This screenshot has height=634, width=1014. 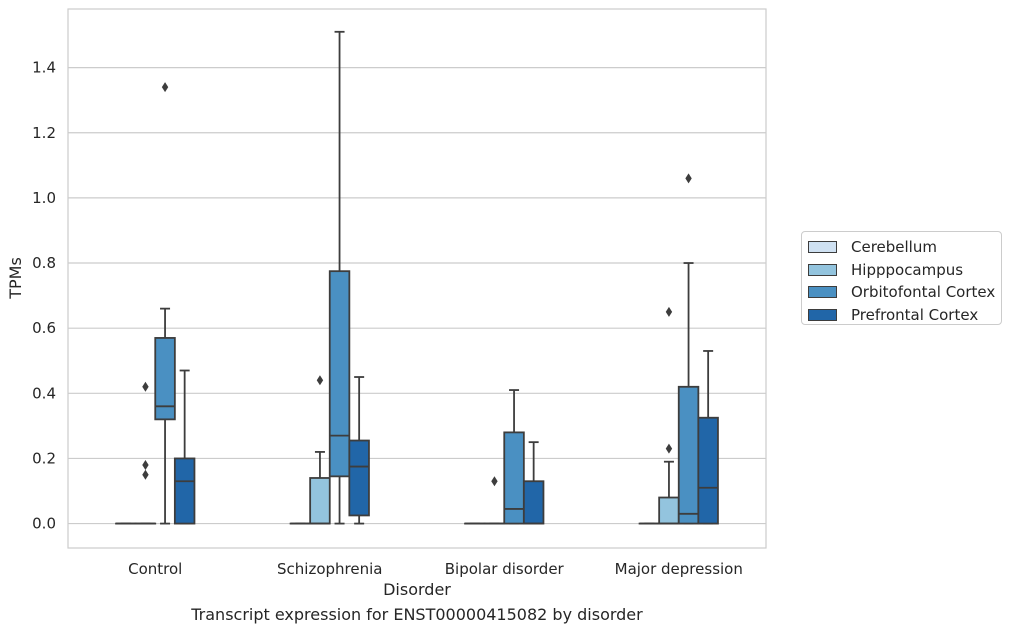 I want to click on legend-item-cerebellum: Cerebellum, so click(x=904, y=247).